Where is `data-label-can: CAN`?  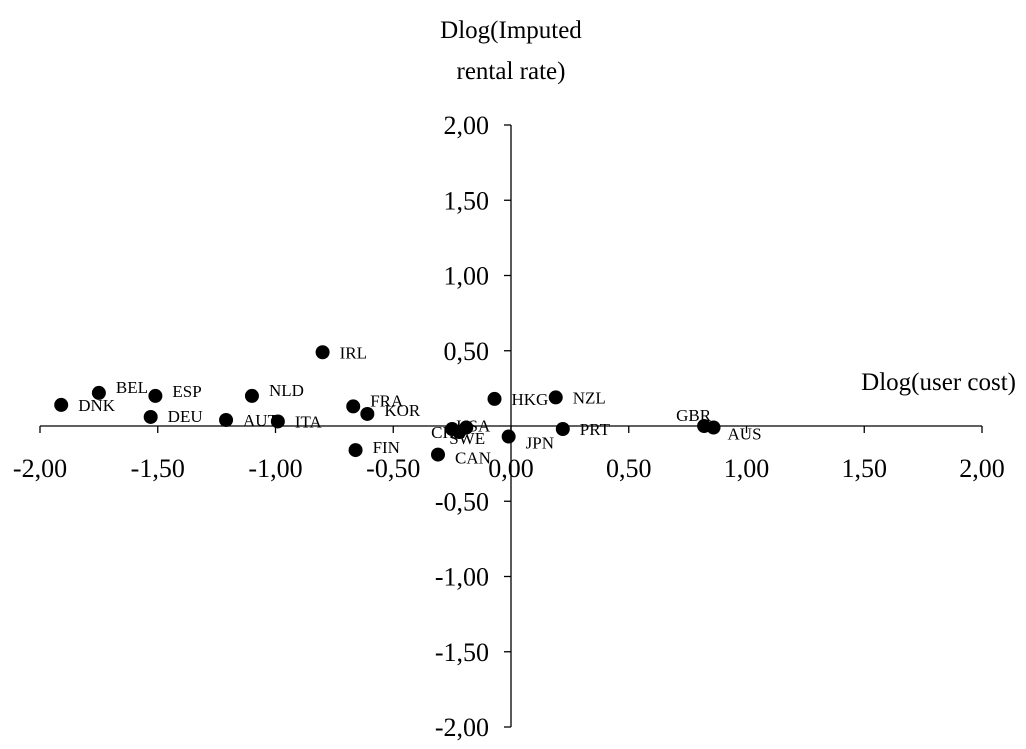
data-label-can: CAN is located at coordinates (473, 458).